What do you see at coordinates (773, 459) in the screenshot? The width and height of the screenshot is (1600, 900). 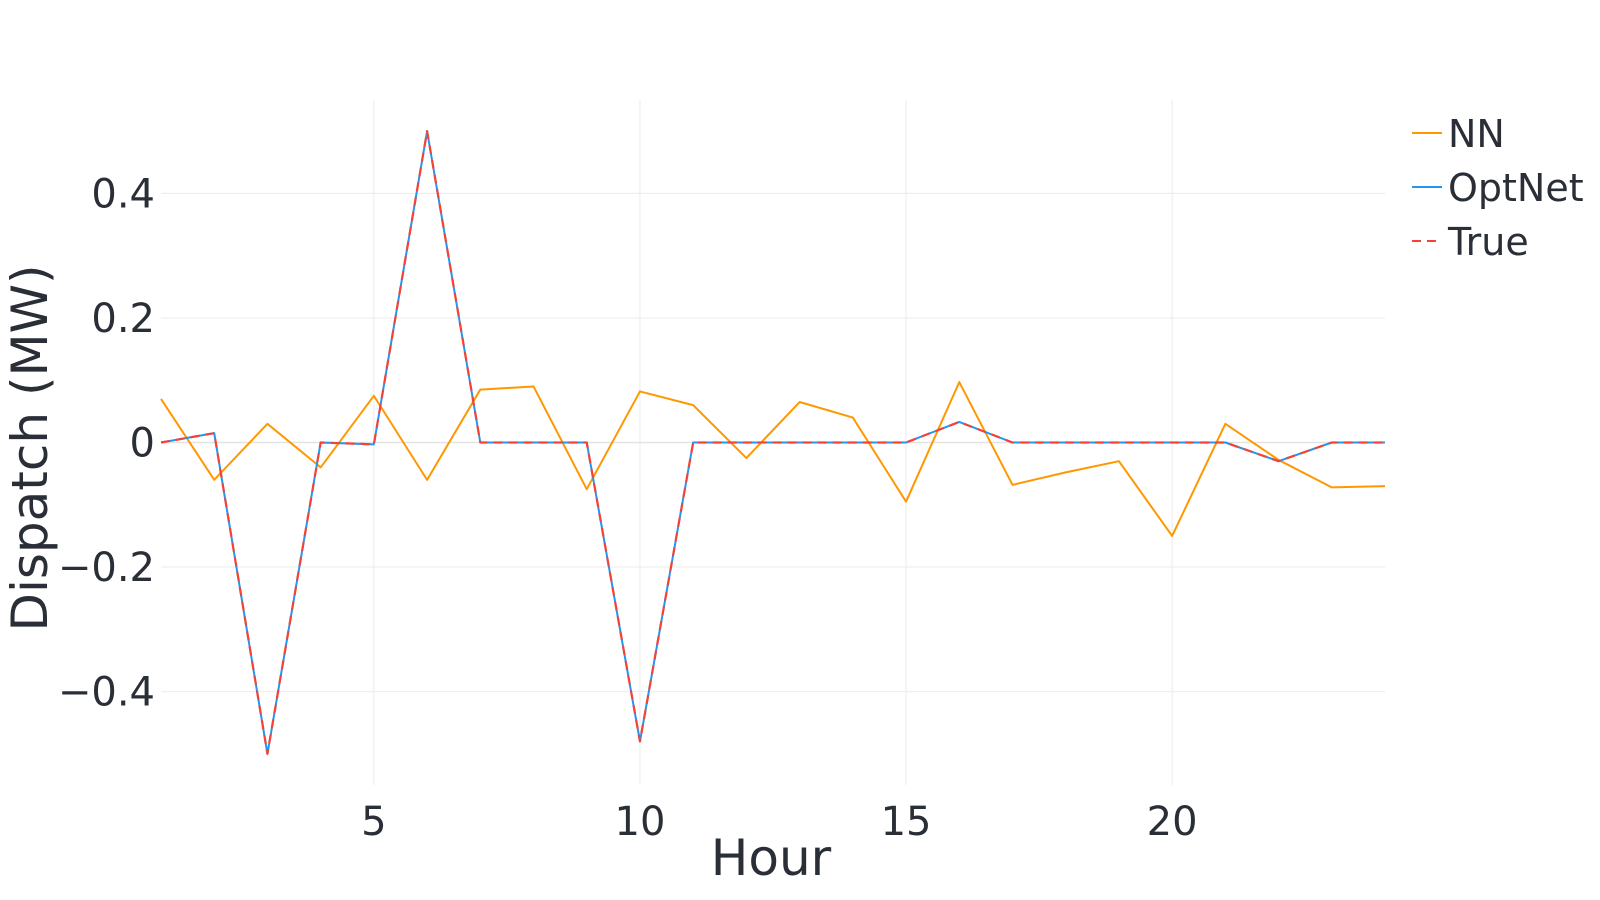 I see `series-line-nn` at bounding box center [773, 459].